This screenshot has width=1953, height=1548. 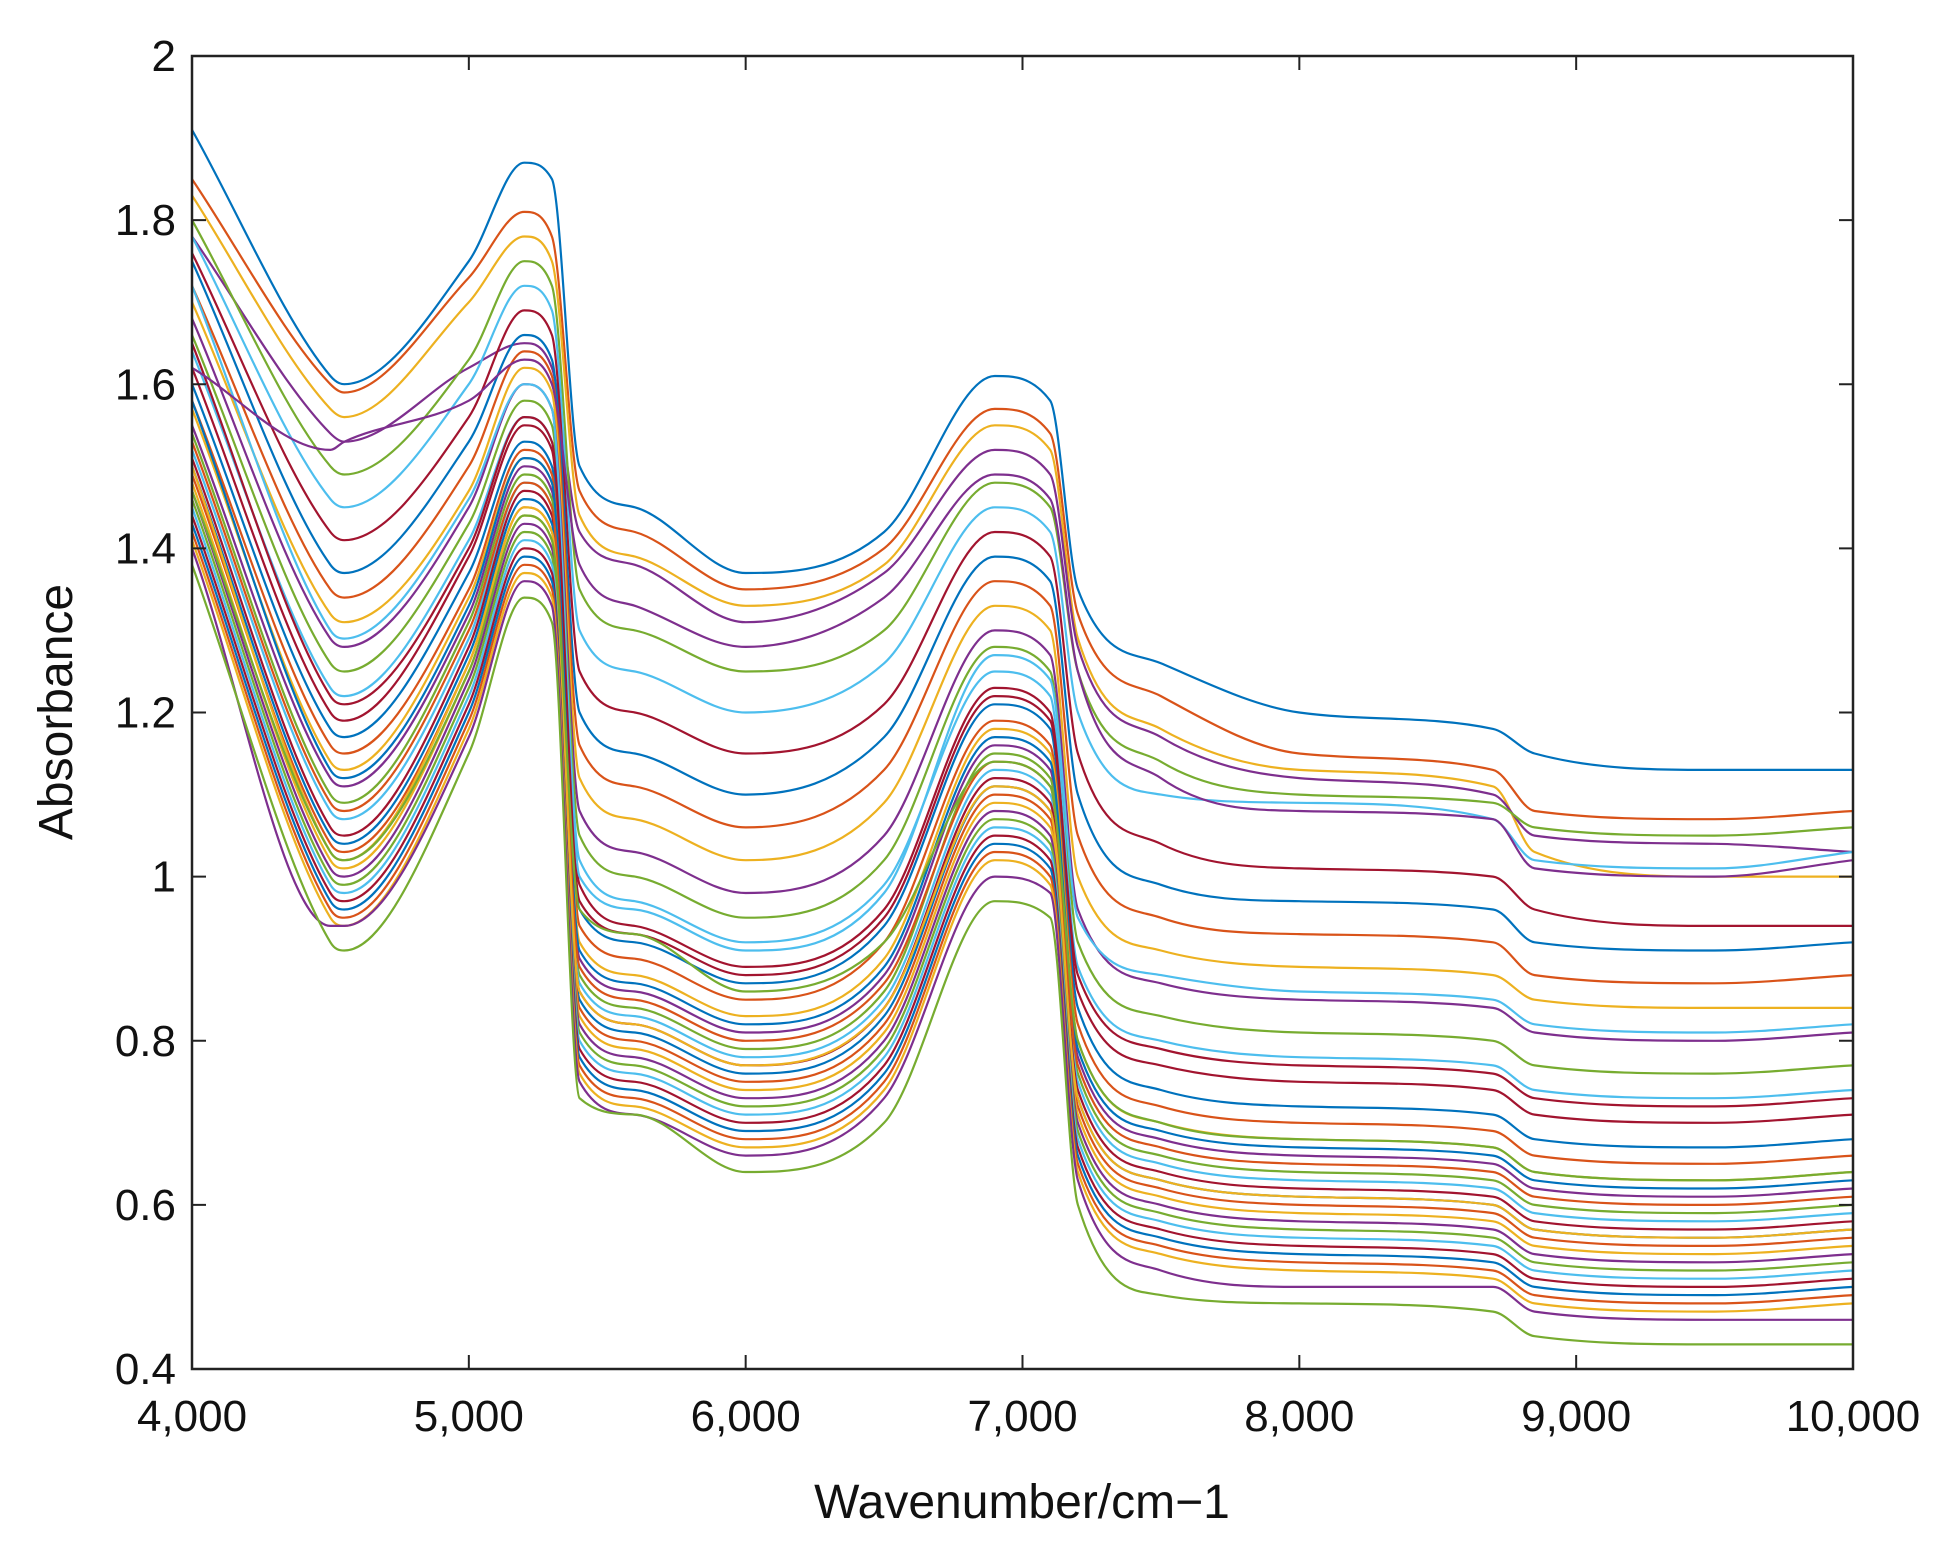 What do you see at coordinates (145, 548) in the screenshot?
I see `y-tick-label: 1.4` at bounding box center [145, 548].